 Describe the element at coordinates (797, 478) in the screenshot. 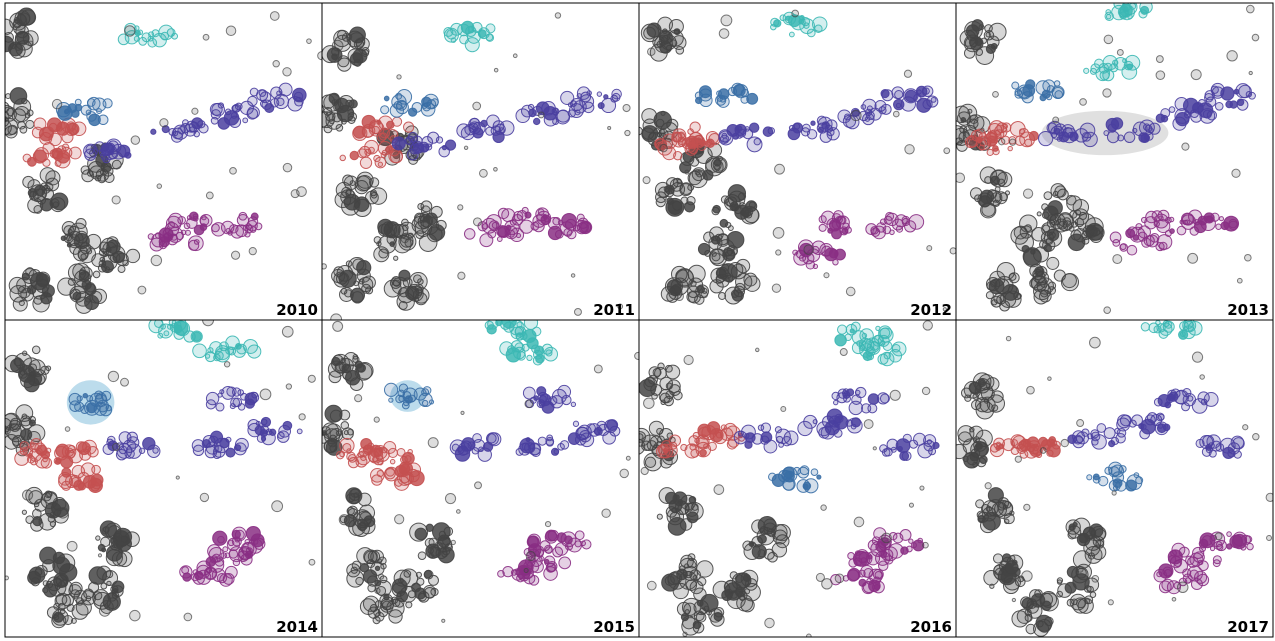

I see `panel-2016` at that location.